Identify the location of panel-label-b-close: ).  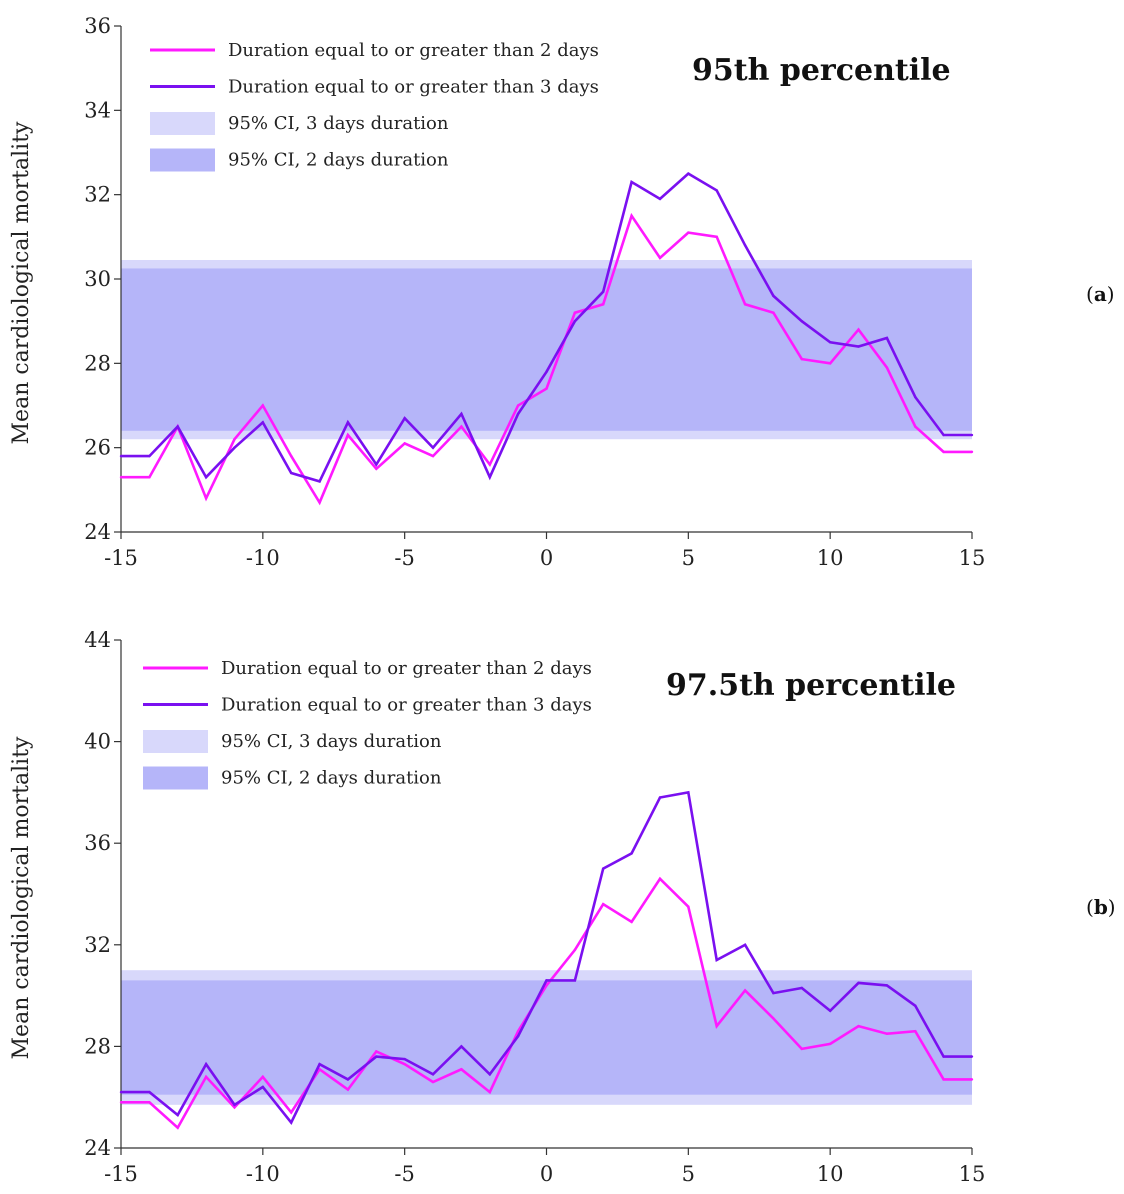
(1111, 907).